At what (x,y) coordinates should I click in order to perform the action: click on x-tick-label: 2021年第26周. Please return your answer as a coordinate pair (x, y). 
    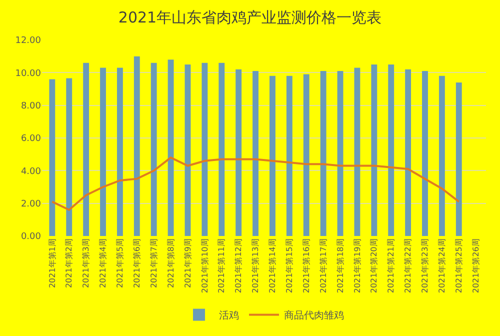
    Looking at the image, I should click on (475, 266).